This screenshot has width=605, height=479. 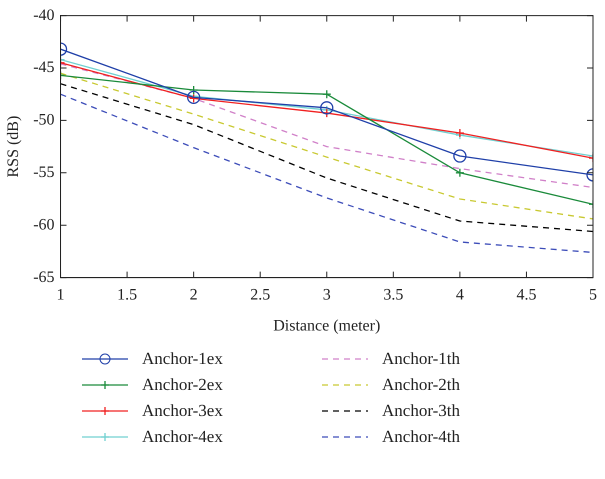 I want to click on y-tick-label: -45, so click(x=44, y=67).